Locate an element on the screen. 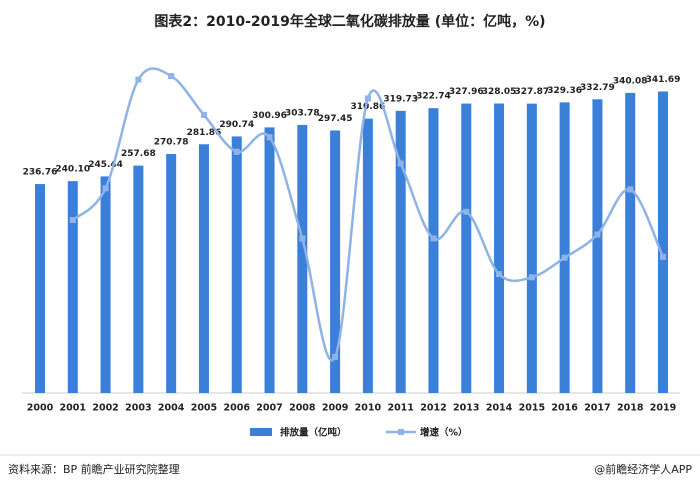 The height and width of the screenshot is (492, 700). data-label: 240.10 is located at coordinates (72, 170).